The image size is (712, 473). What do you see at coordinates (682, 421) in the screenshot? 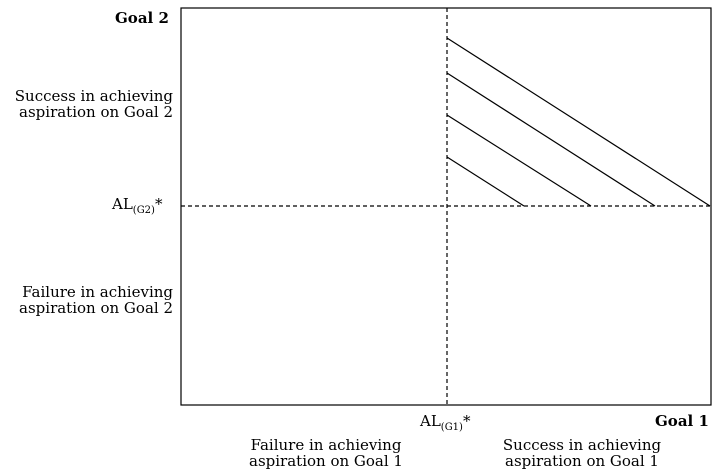
I see `x-axis-title: Goal 1` at bounding box center [682, 421].